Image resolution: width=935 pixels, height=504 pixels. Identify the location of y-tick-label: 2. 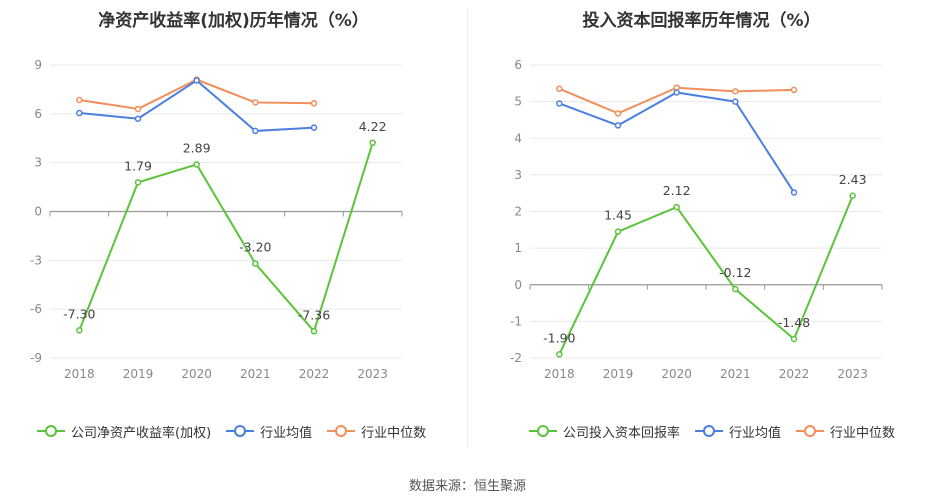
(518, 212).